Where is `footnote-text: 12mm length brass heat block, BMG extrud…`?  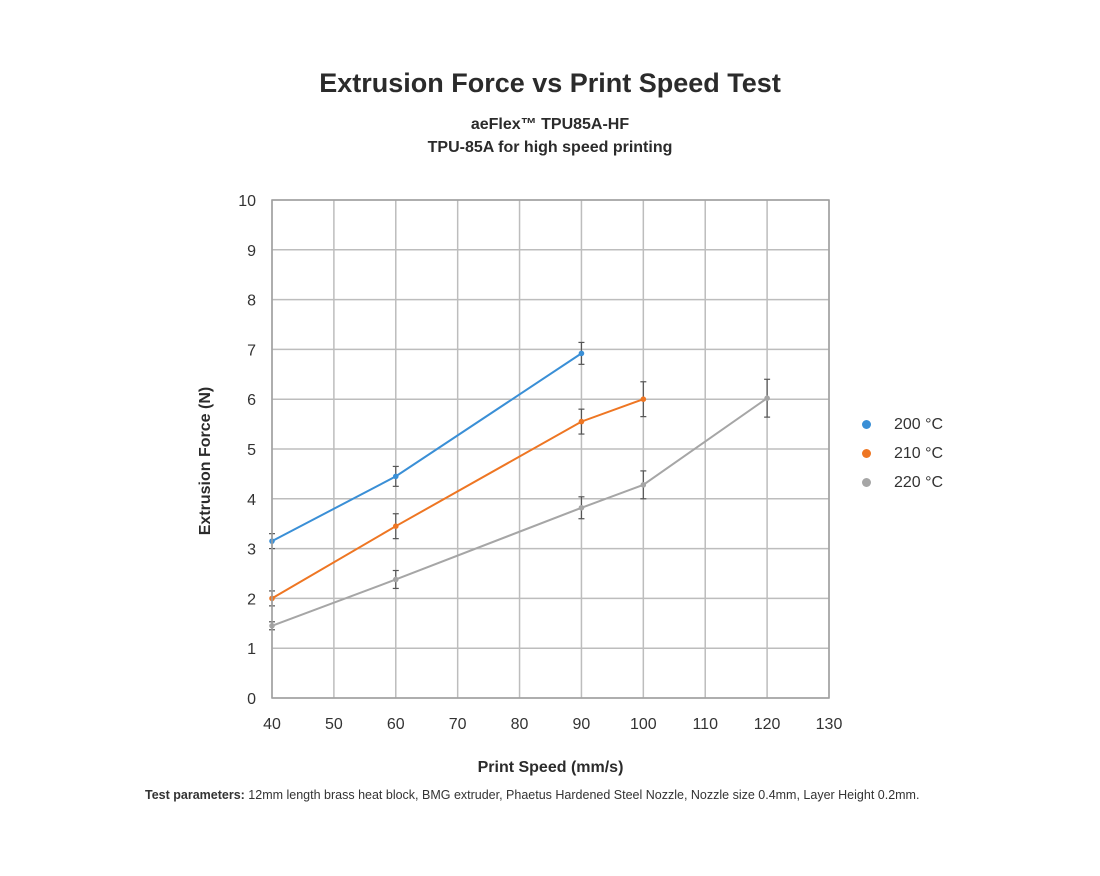
footnote-text: 12mm length brass heat block, BMG extrud… is located at coordinates (584, 795).